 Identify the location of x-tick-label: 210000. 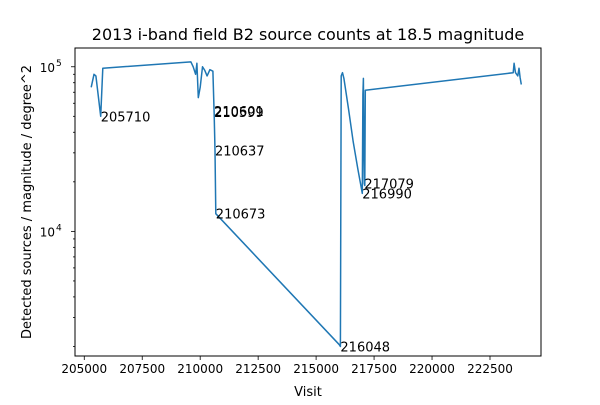
(200, 369).